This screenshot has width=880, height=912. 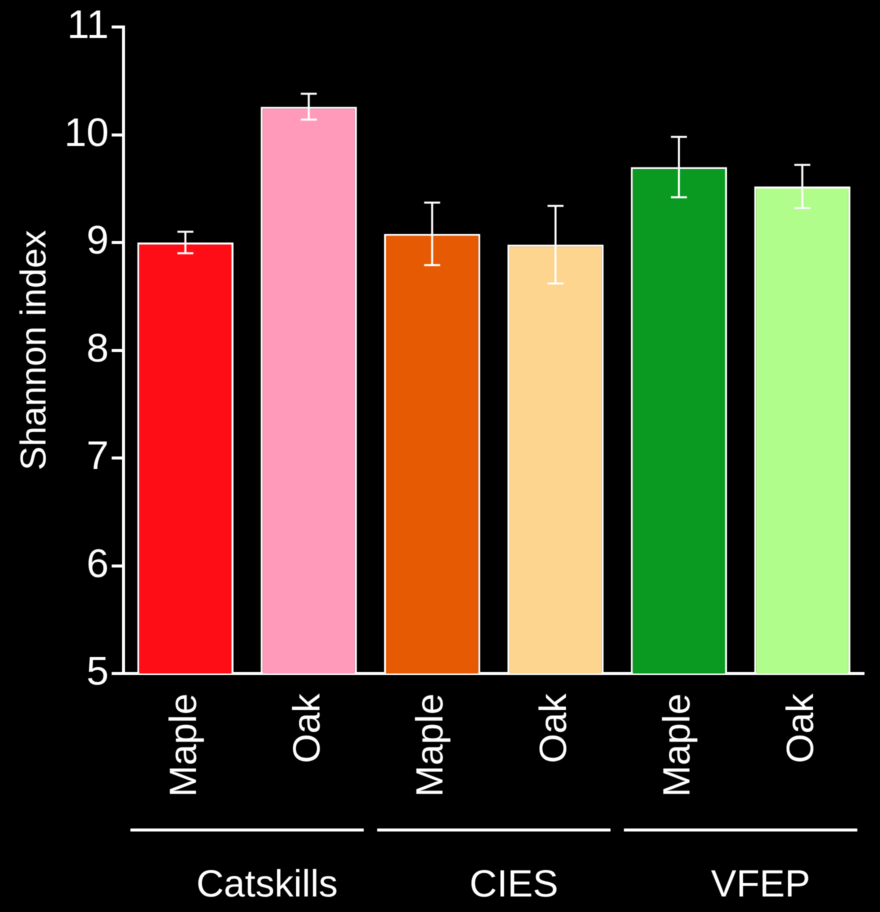 What do you see at coordinates (88, 25) in the screenshot?
I see `y-tick-label: 11` at bounding box center [88, 25].